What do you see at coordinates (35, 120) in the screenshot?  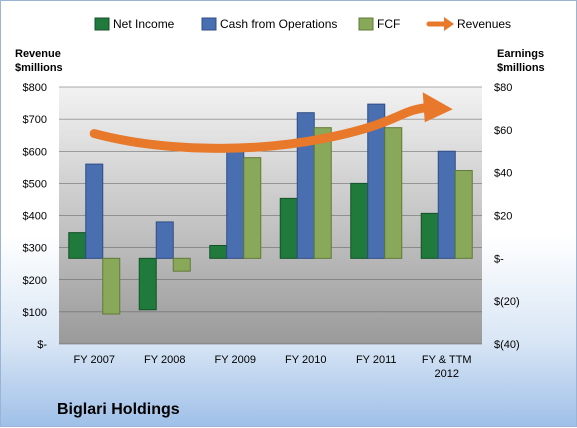 I see `left-tick-label: $700` at bounding box center [35, 120].